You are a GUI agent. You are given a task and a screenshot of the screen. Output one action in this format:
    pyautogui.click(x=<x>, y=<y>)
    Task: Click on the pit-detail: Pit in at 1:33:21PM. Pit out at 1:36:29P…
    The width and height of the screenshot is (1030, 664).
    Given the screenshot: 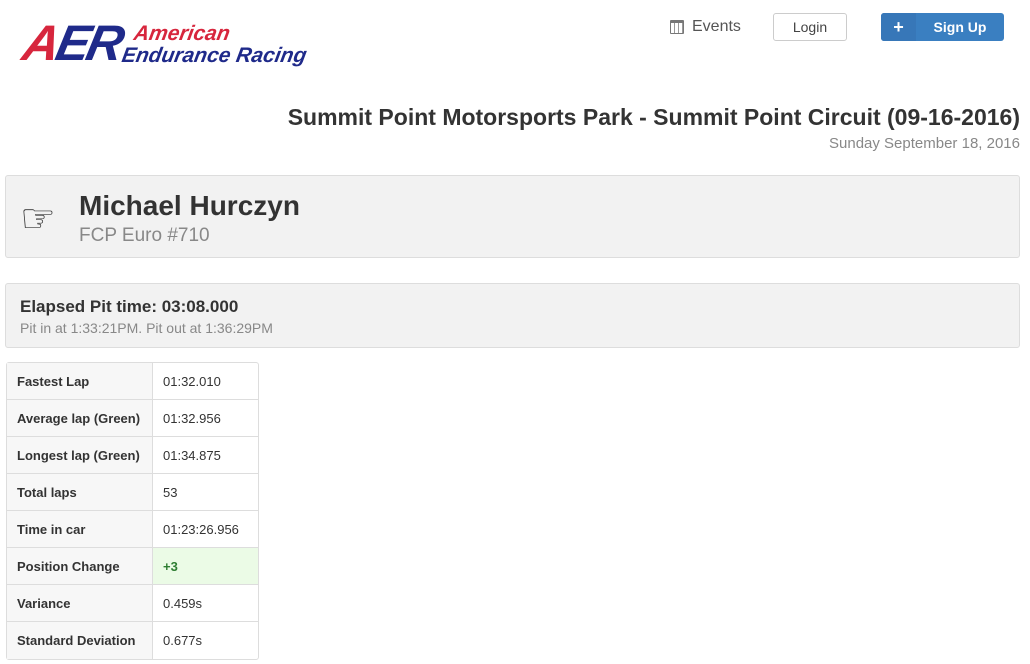 What is the action you would take?
    pyautogui.click(x=146, y=328)
    